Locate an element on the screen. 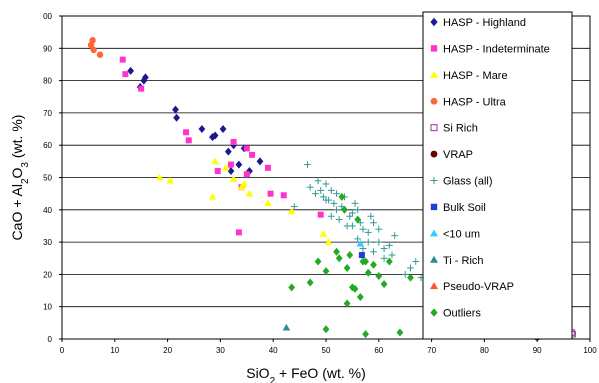 Image resolution: width=599 pixels, height=383 pixels. y-axis-title: CaO + Al2O3 (wt. %) is located at coordinates (20, 178).